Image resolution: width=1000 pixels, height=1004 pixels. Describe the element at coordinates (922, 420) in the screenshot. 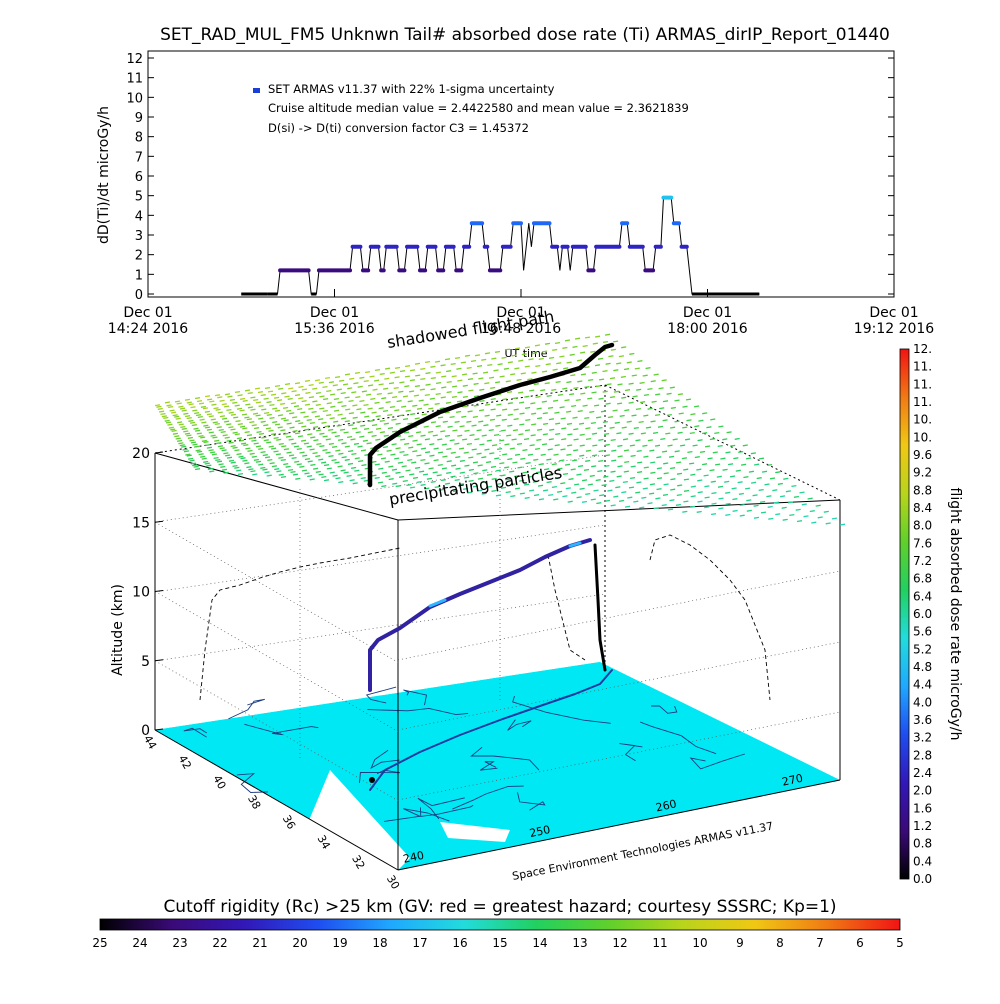

I see `dose-colorbar-tick-label: 10.` at that location.